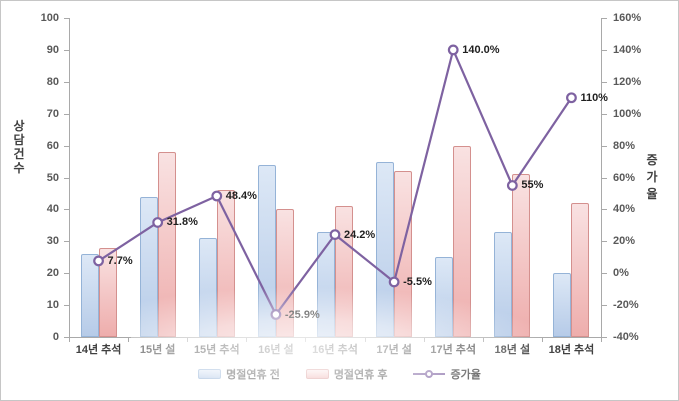 The height and width of the screenshot is (401, 679). Describe the element at coordinates (626, 305) in the screenshot. I see `right-axis-tick-label: -20%` at that location.